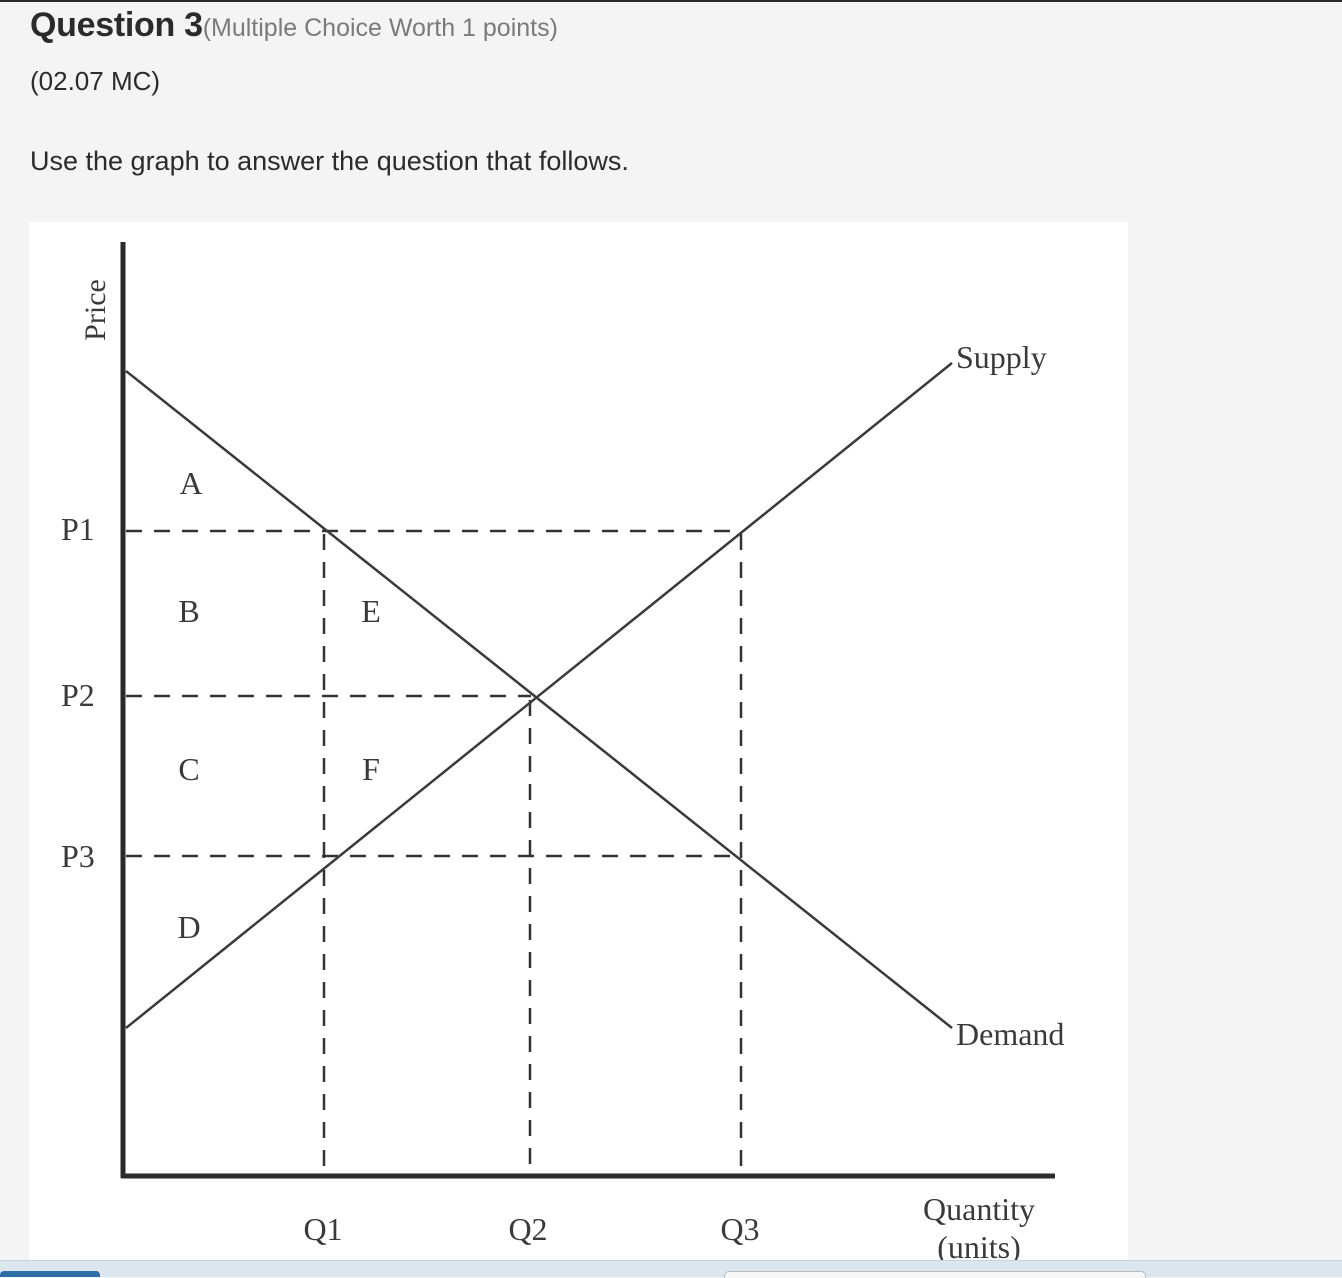 Image resolution: width=1342 pixels, height=1278 pixels. Describe the element at coordinates (78, 856) in the screenshot. I see `price-label-p3: P3` at that location.